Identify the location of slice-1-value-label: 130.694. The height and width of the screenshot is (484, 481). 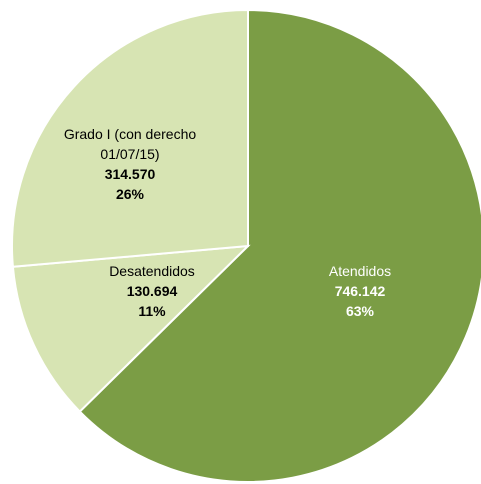
(152, 291).